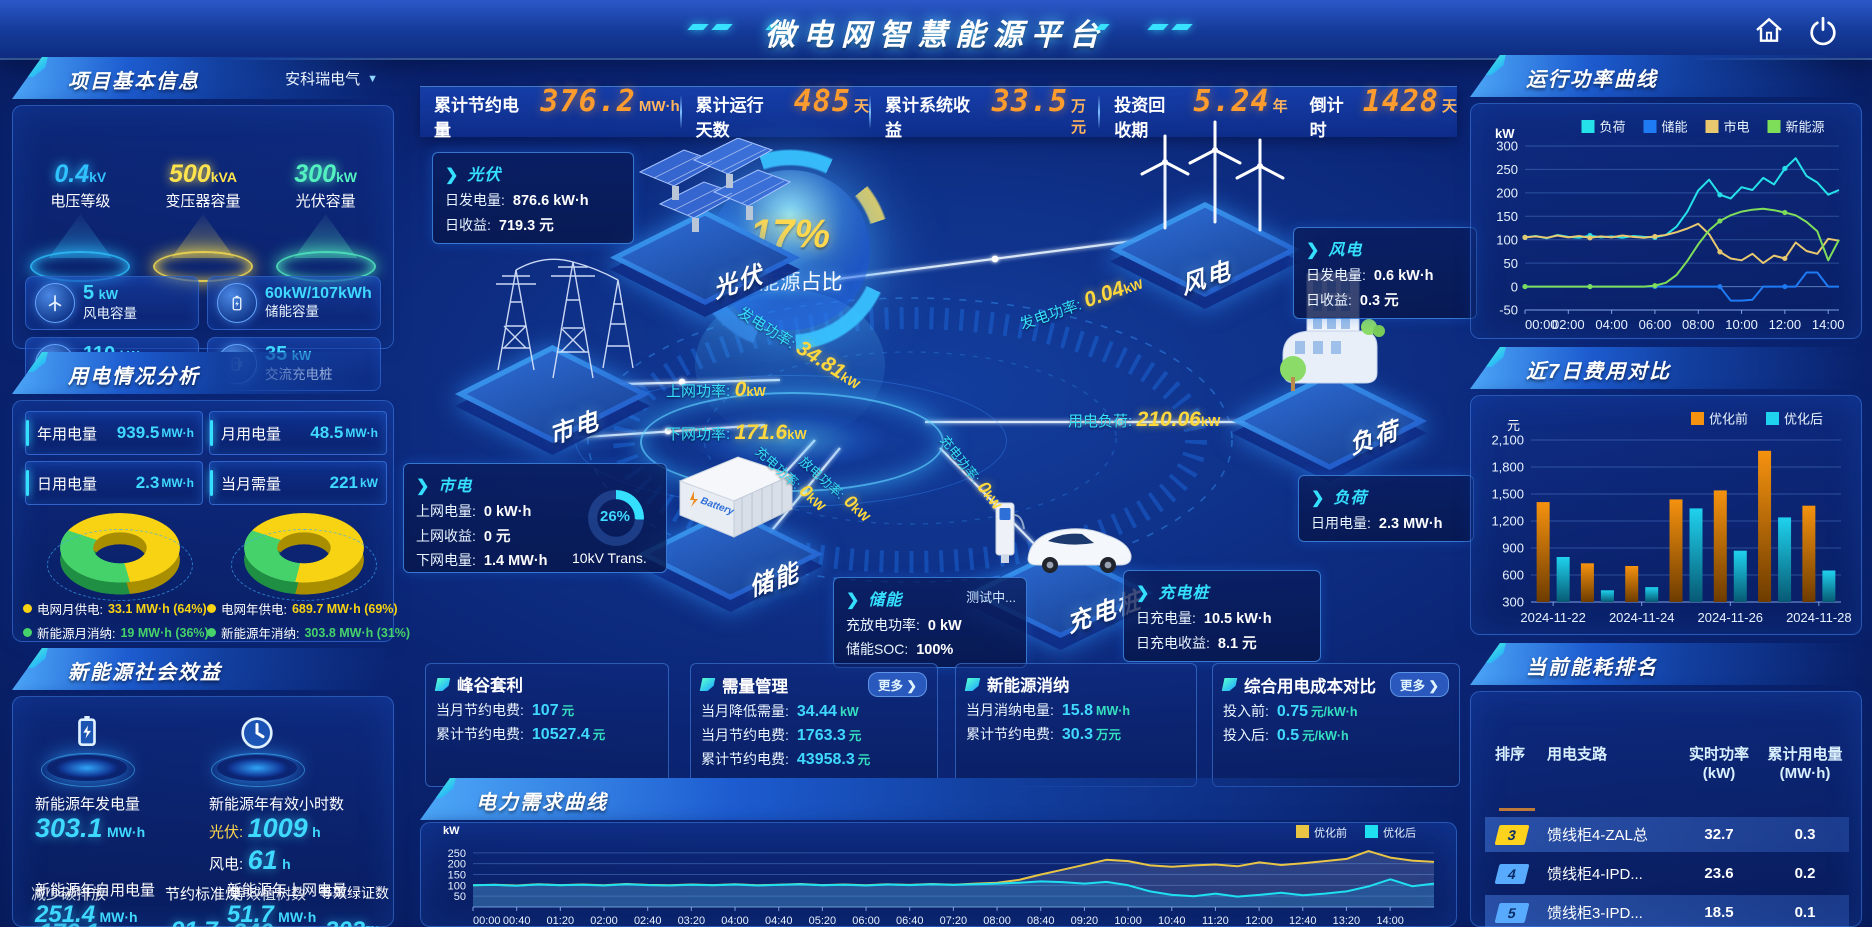 Image resolution: width=1872 pixels, height=927 pixels. I want to click on info-row: 储能SOC: 100%, so click(900, 649).